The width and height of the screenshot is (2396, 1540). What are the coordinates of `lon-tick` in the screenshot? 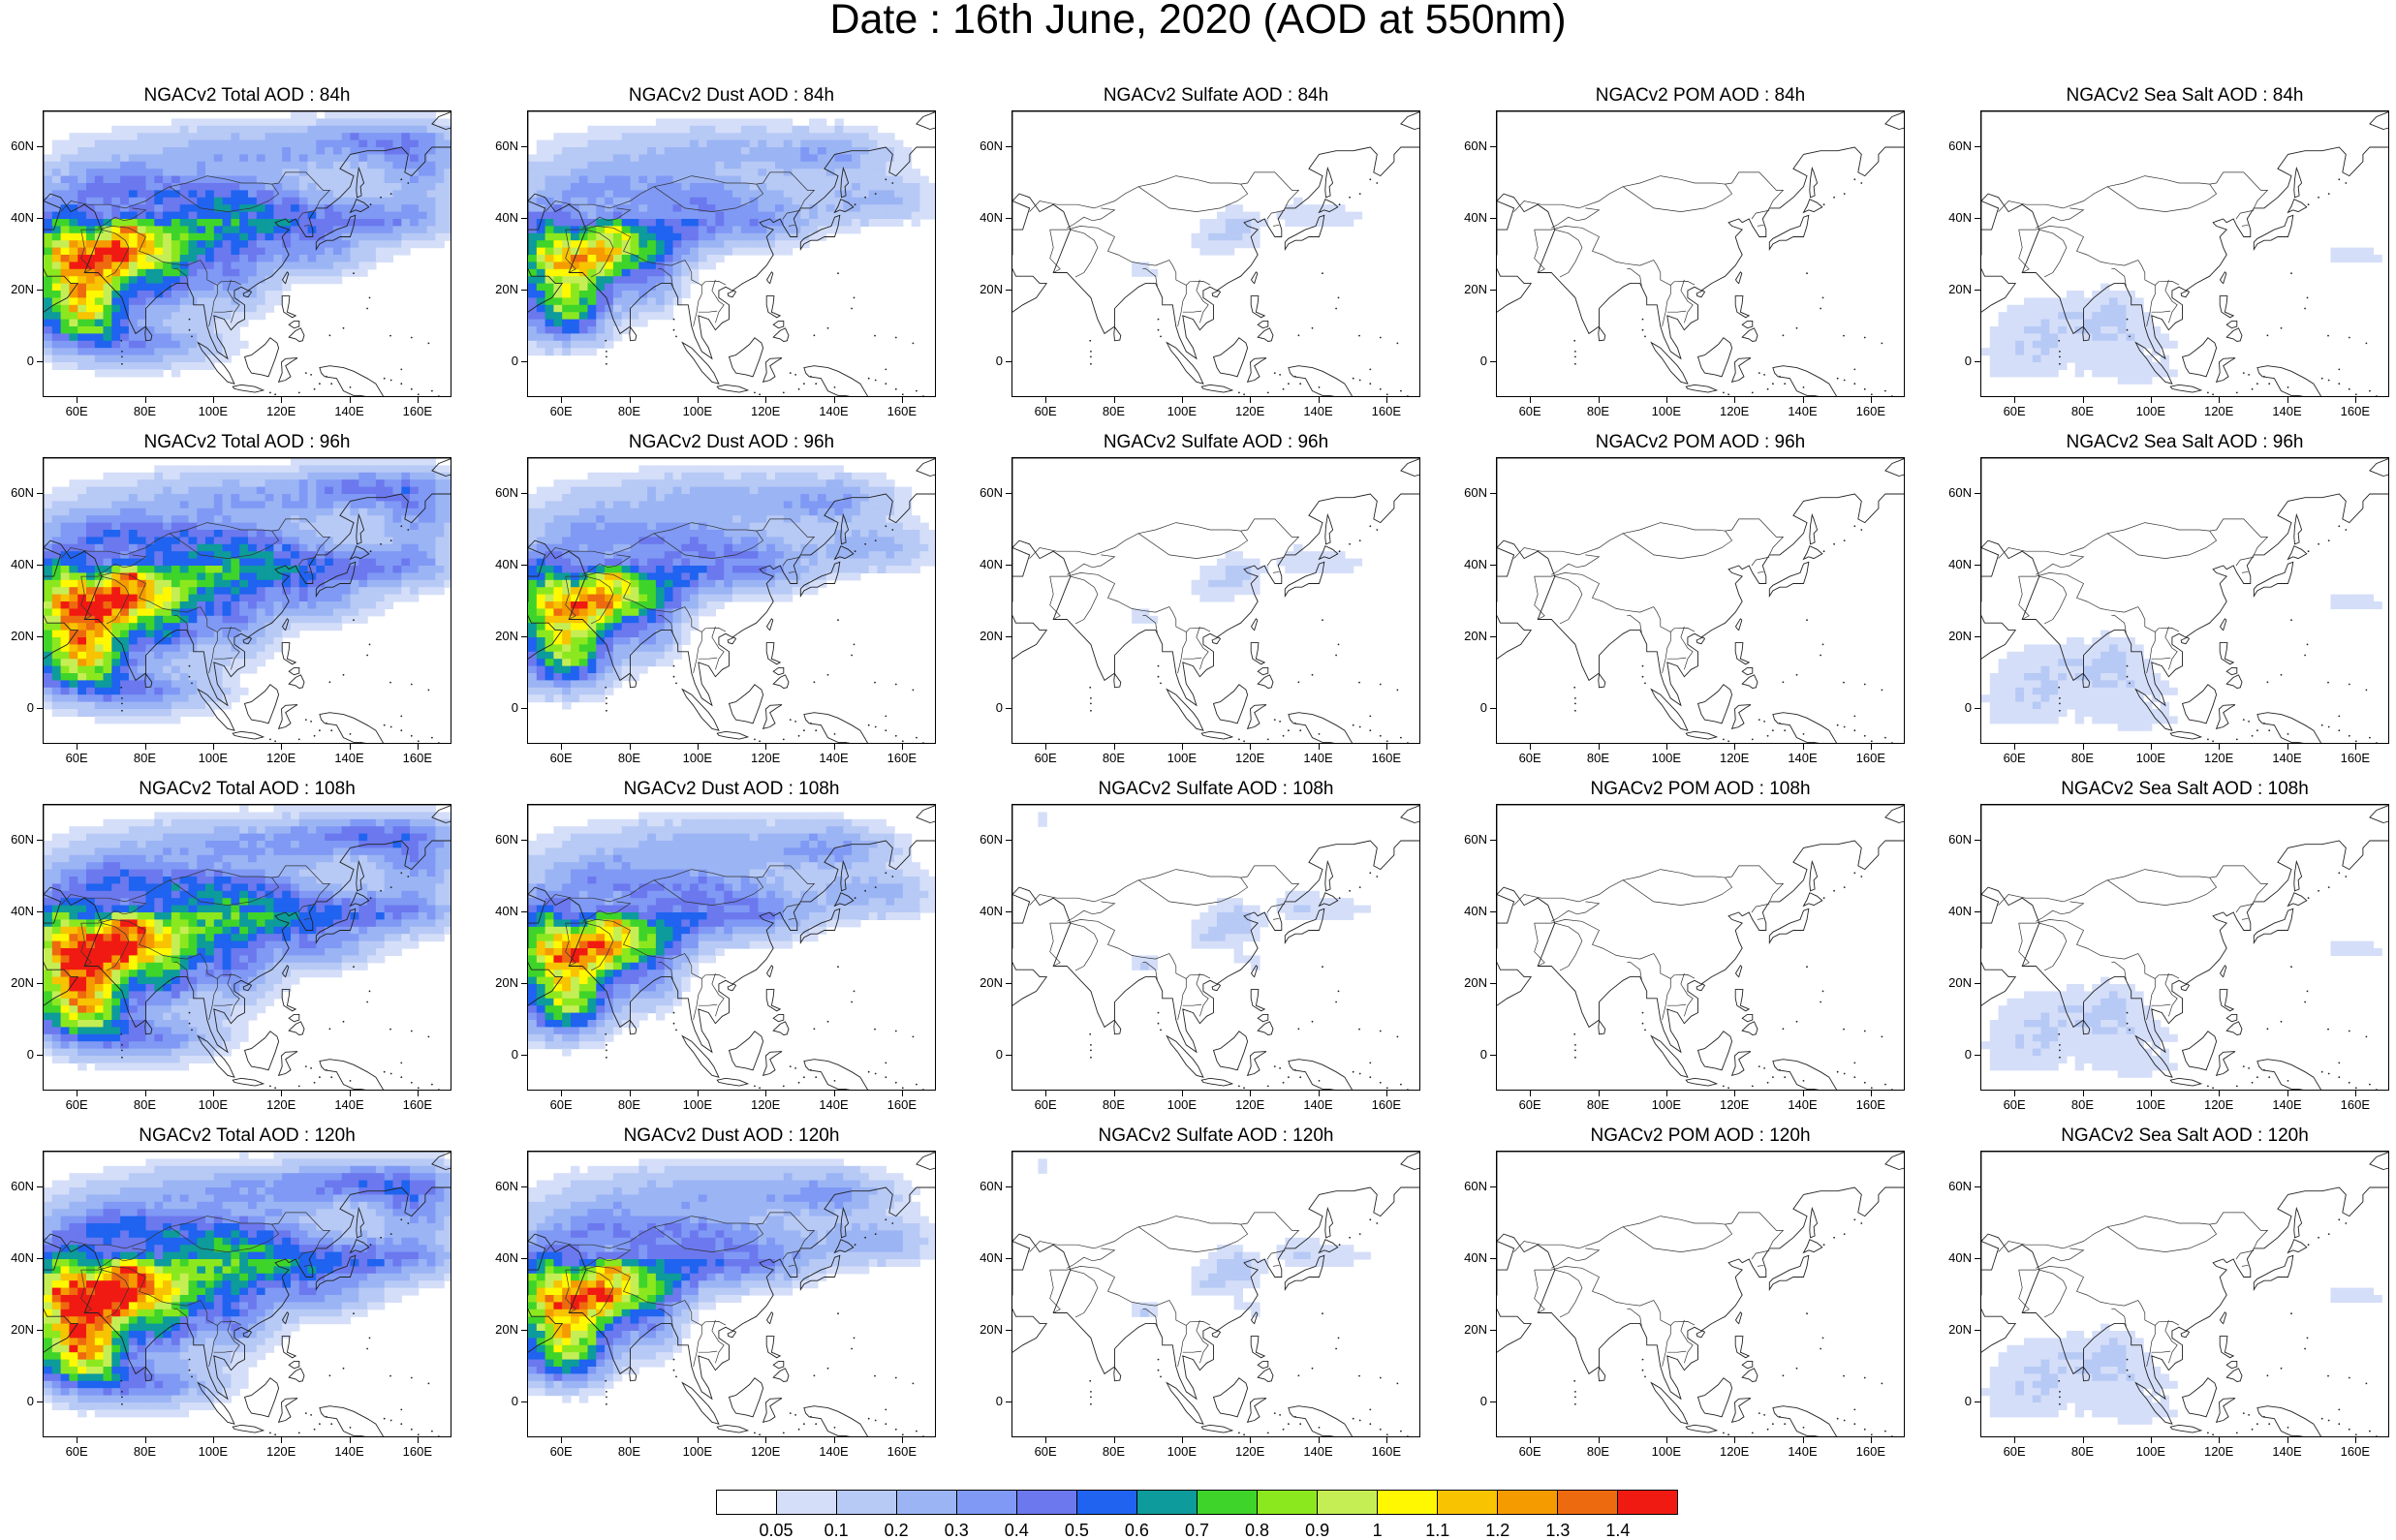 It's located at (1386, 400).